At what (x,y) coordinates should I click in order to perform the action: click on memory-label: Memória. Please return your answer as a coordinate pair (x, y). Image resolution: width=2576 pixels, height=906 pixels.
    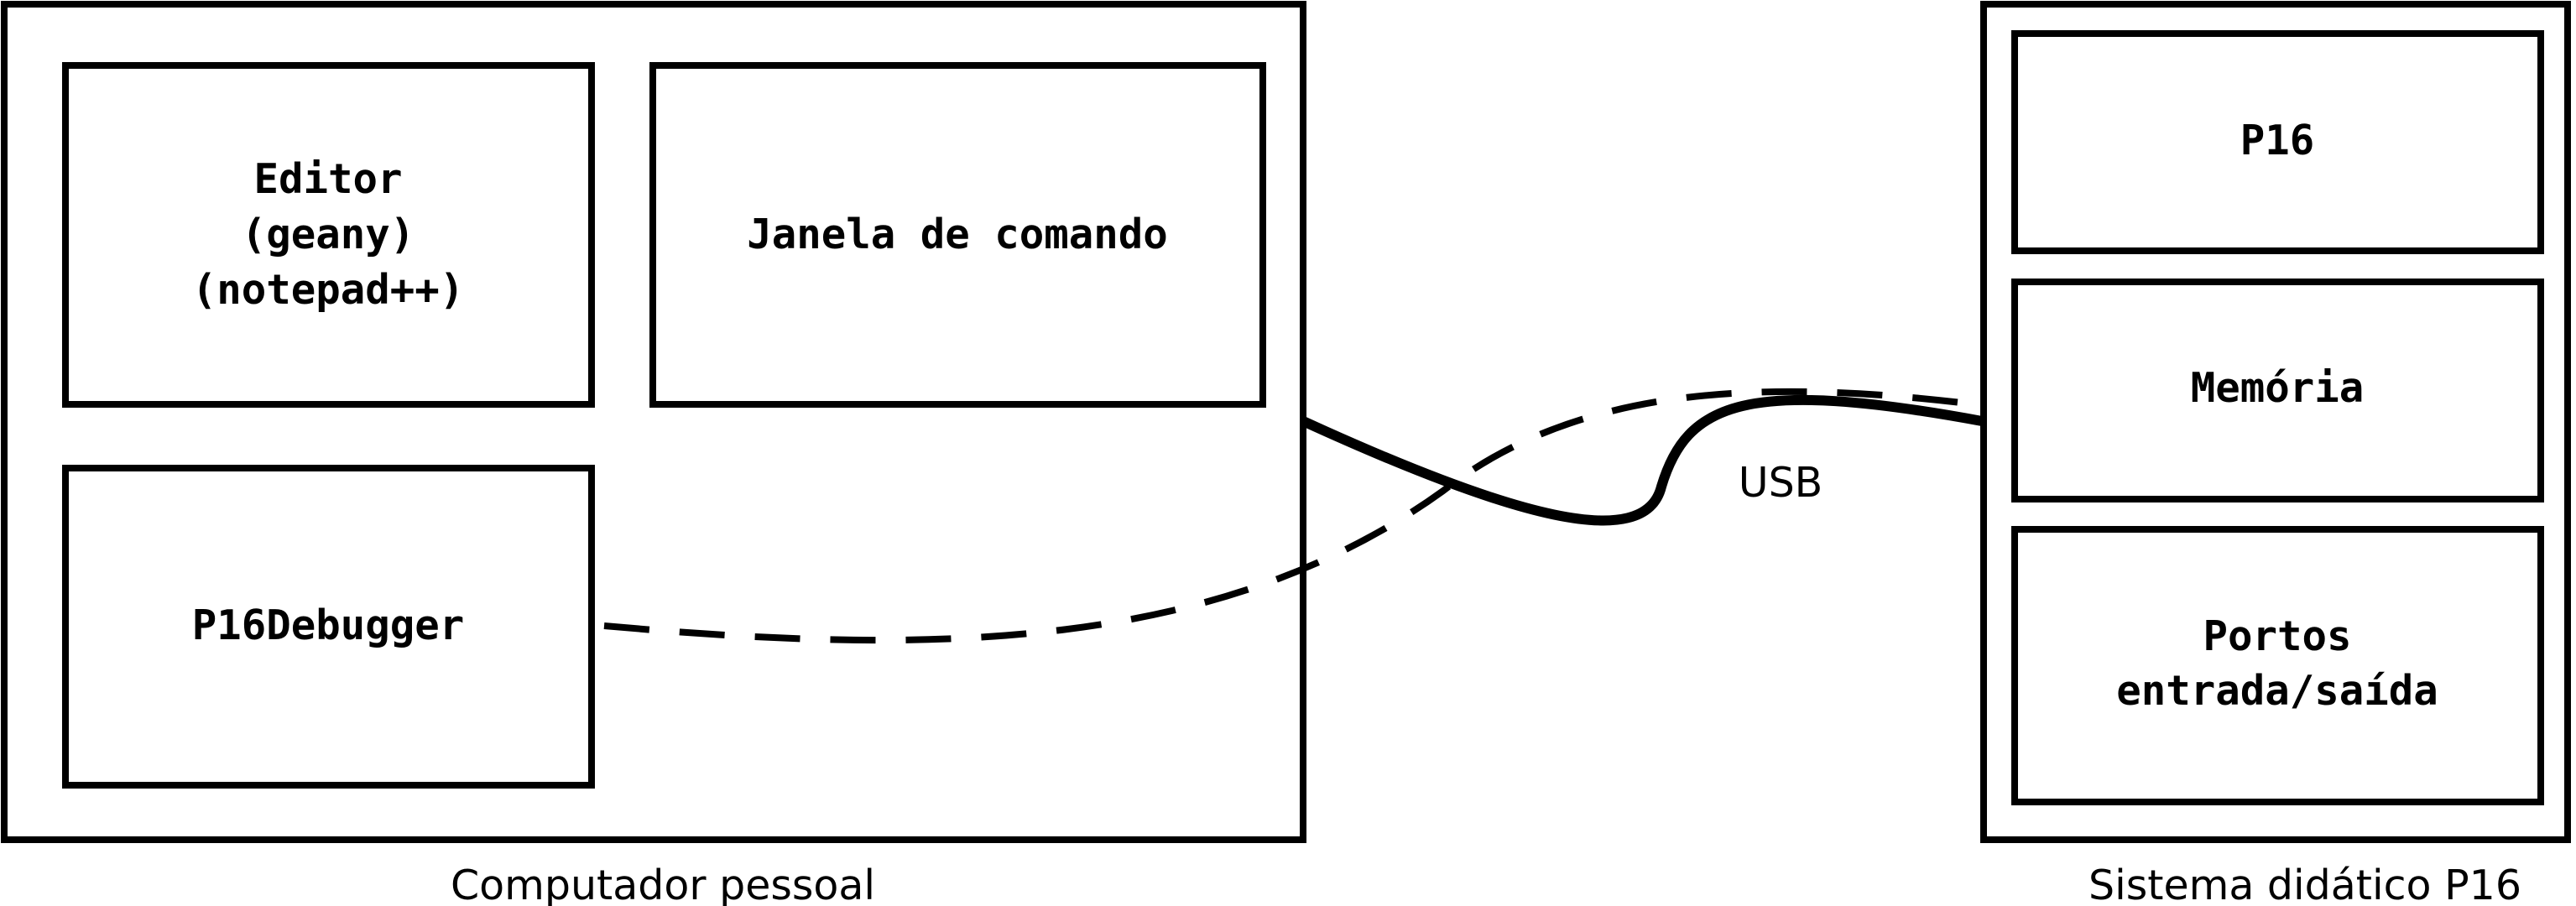
    Looking at the image, I should click on (2278, 388).